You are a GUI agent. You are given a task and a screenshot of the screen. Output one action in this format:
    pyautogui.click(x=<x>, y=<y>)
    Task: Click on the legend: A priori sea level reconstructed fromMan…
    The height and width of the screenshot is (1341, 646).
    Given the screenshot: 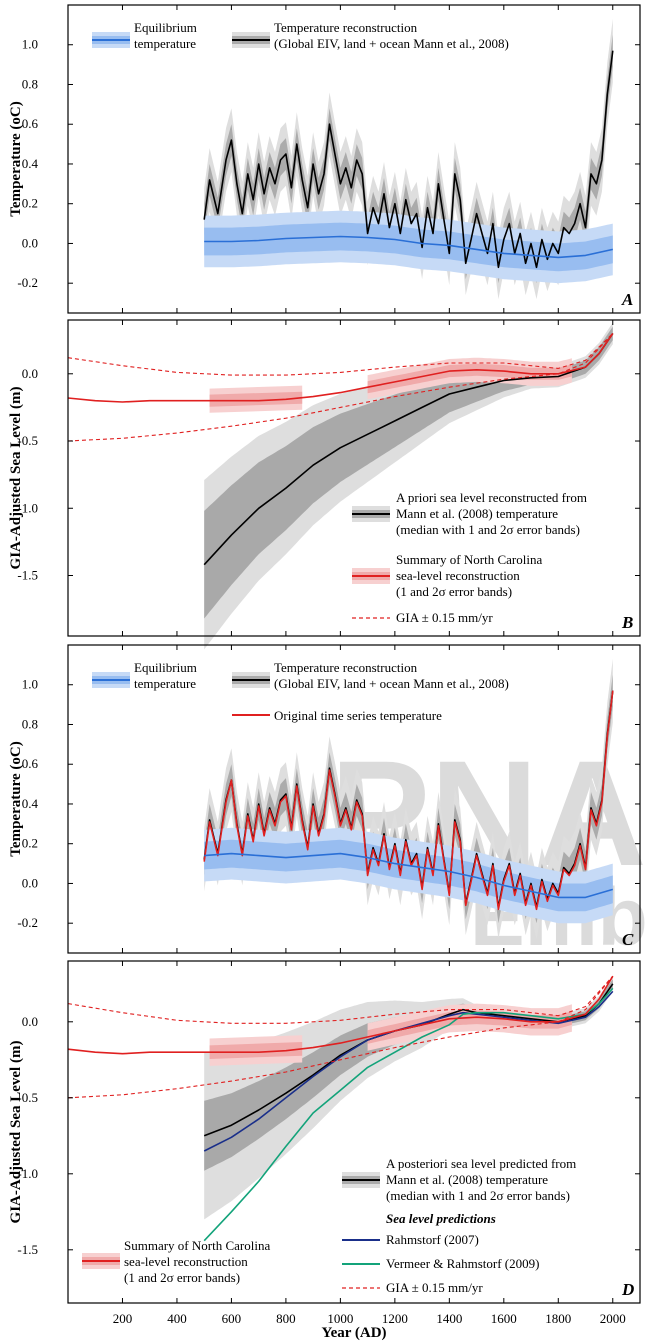 What is the action you would take?
    pyautogui.click(x=469, y=557)
    